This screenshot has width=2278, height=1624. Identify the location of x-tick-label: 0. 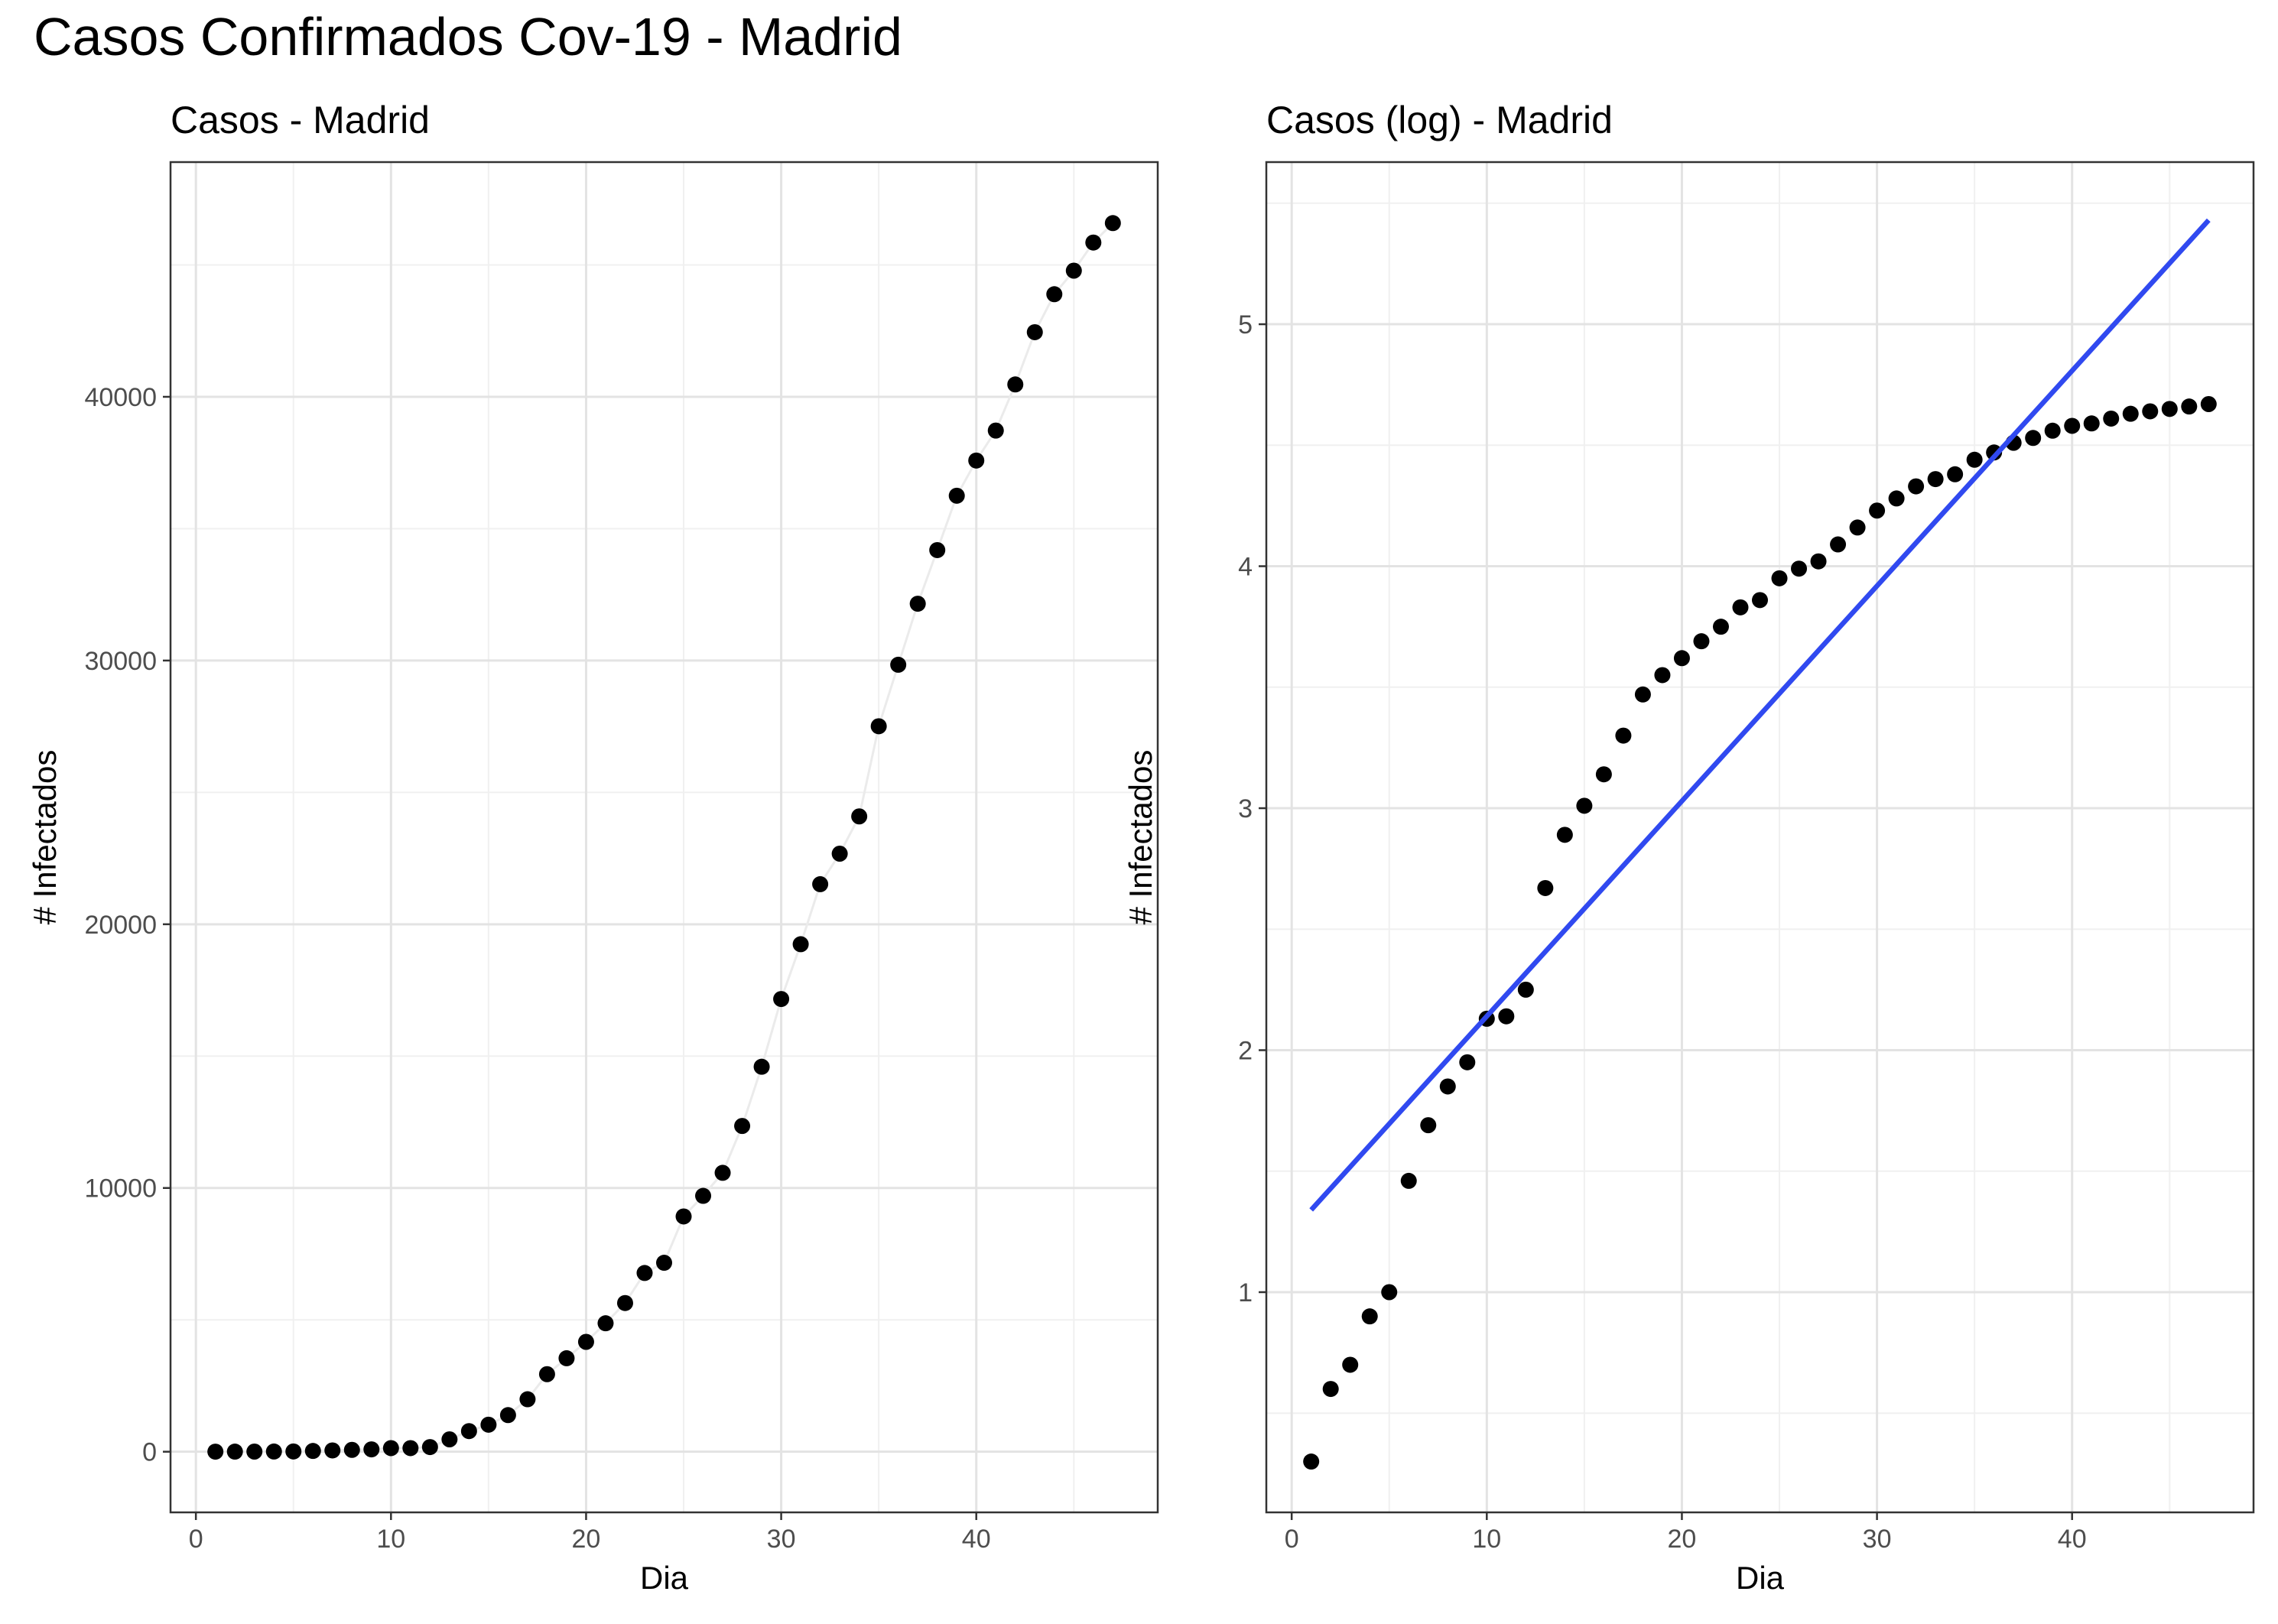
(1292, 1539).